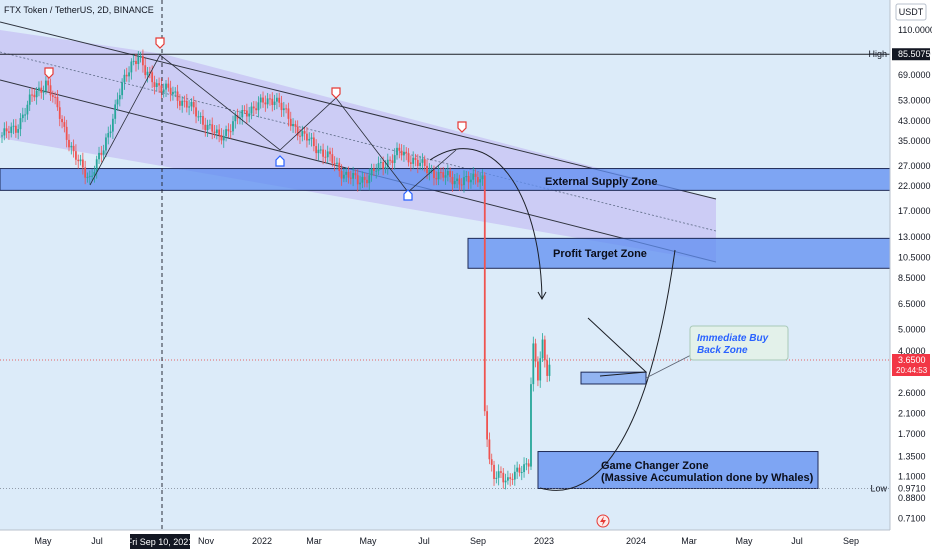  Describe the element at coordinates (914, 121) in the screenshot. I see `price-tick-label: 43.0000` at that location.